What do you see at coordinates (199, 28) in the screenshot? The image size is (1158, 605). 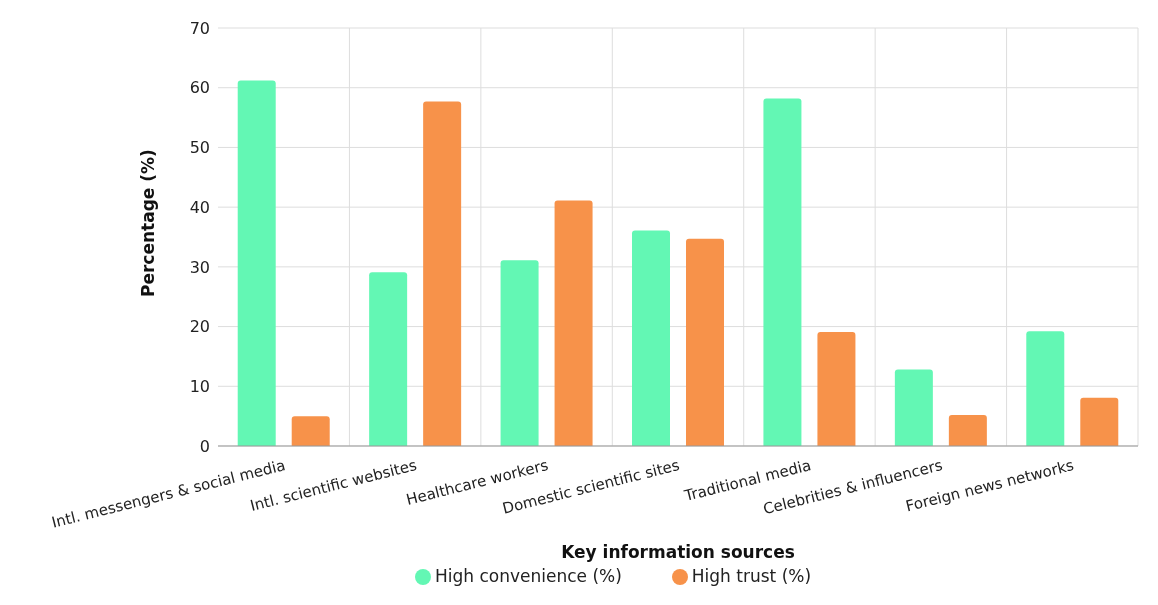 I see `y-tick-label: 70` at bounding box center [199, 28].